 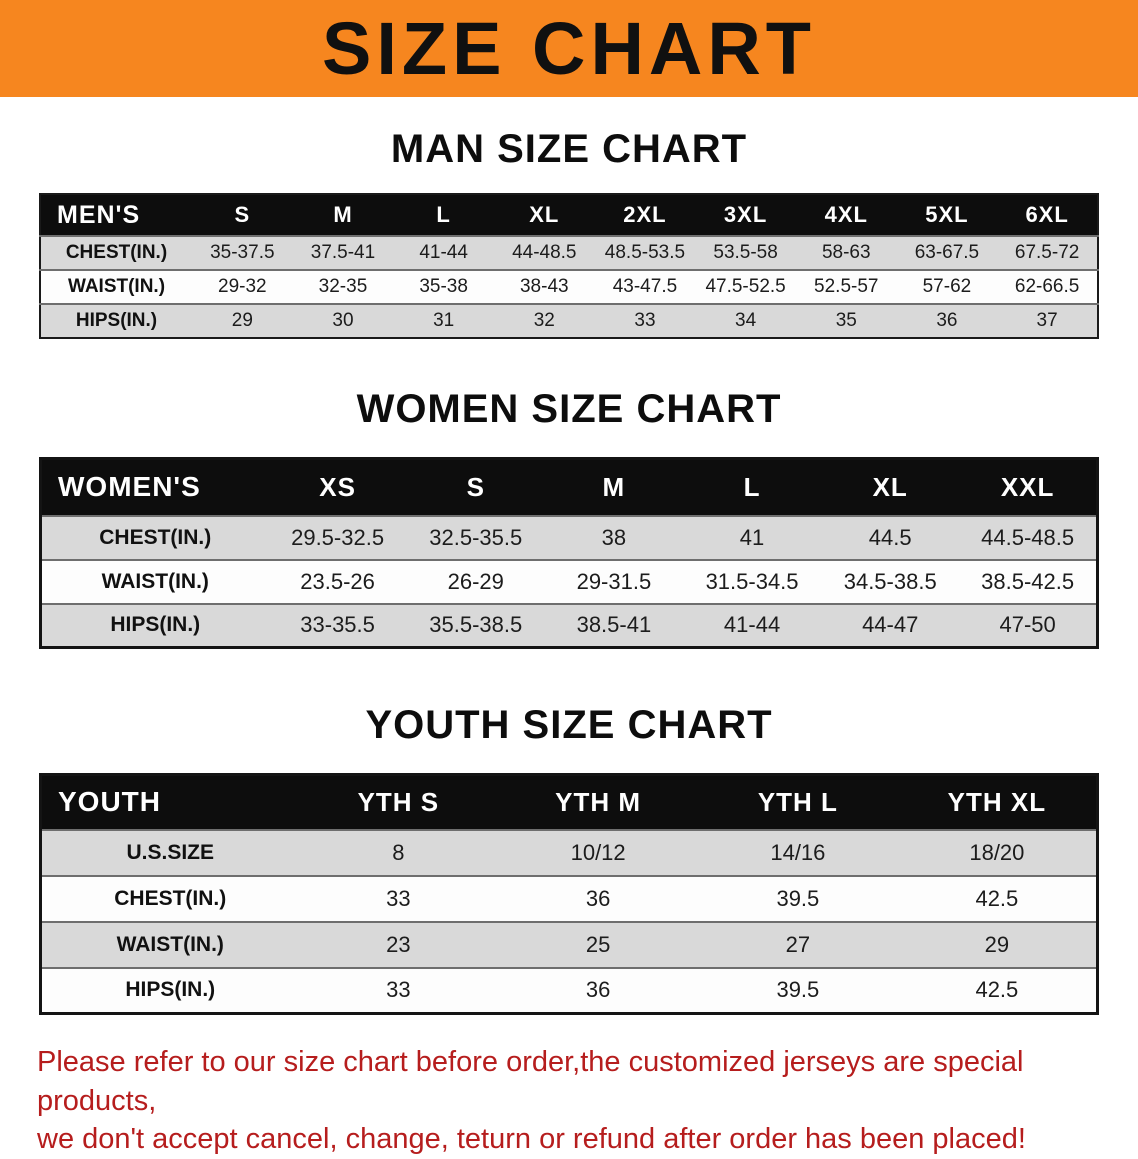 I want to click on value-cell: 29-31.5, so click(x=614, y=581).